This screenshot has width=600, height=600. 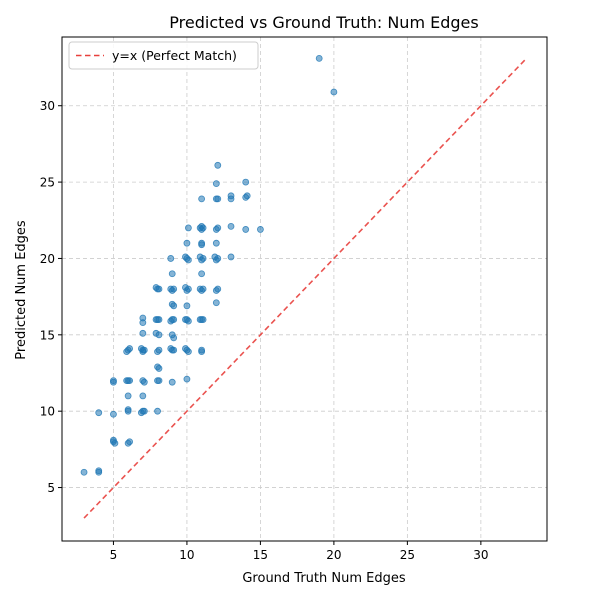 What do you see at coordinates (186, 555) in the screenshot?
I see `x-tick-label: 10` at bounding box center [186, 555].